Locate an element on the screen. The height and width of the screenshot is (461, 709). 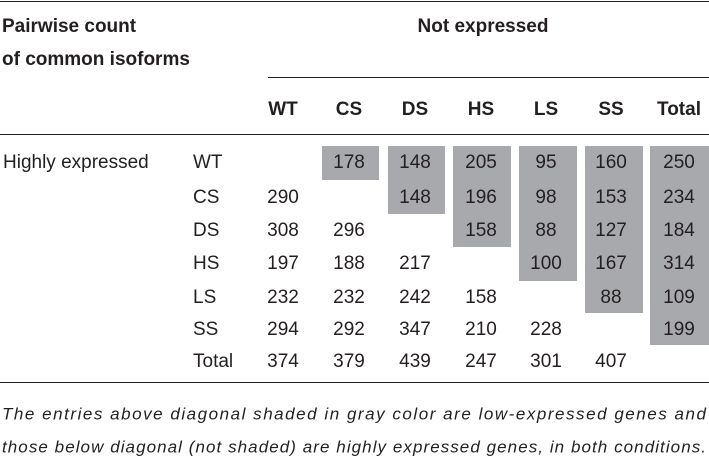
cell: 347 is located at coordinates (415, 329).